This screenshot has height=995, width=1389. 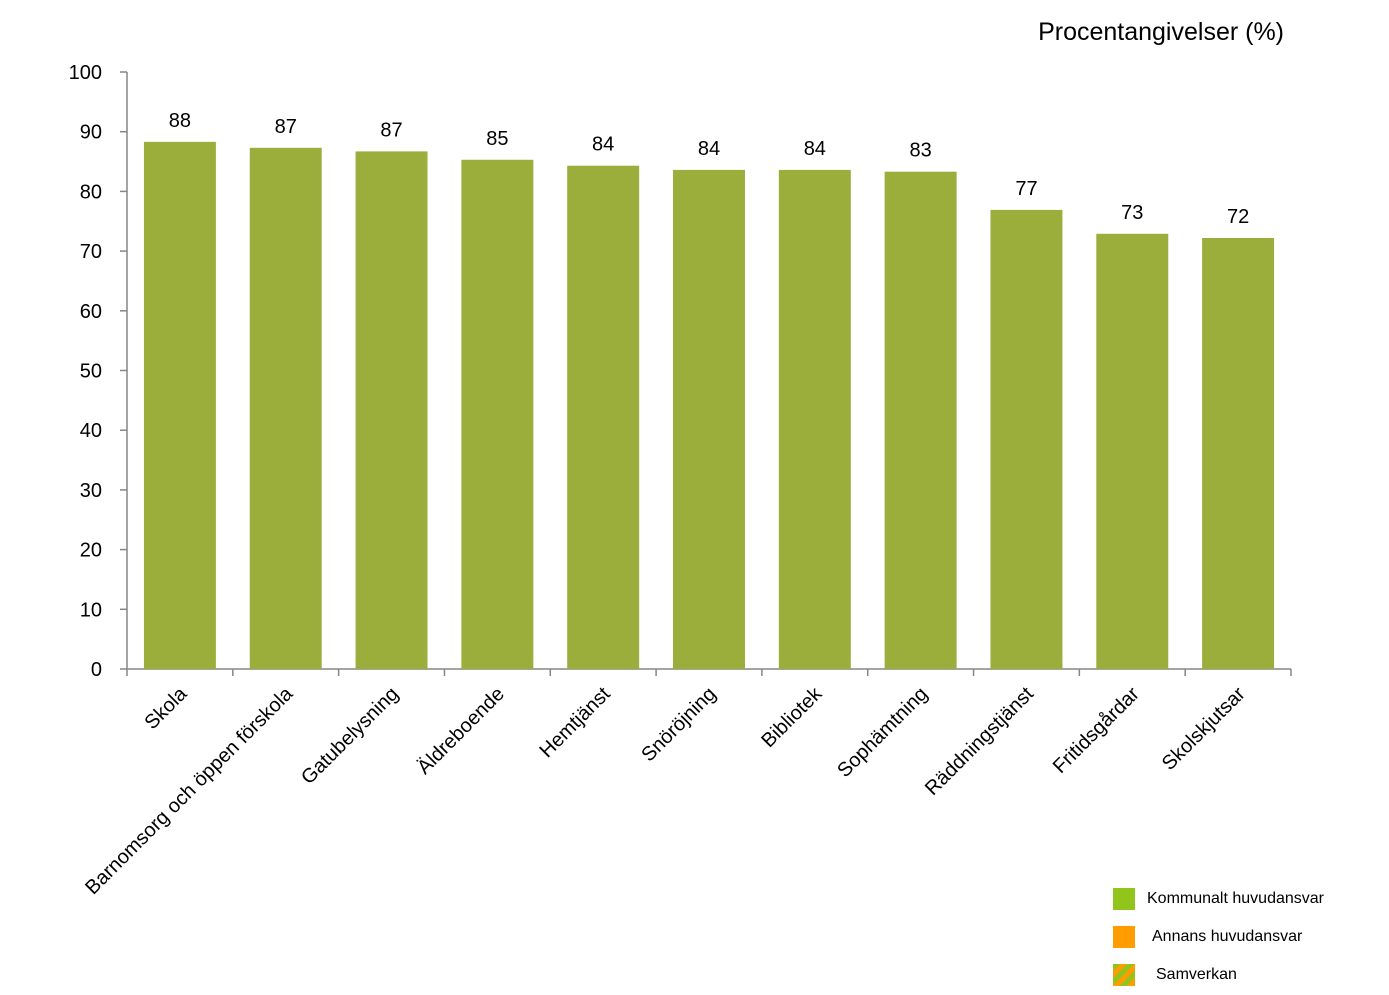 What do you see at coordinates (1132, 213) in the screenshot?
I see `data-label: 73` at bounding box center [1132, 213].